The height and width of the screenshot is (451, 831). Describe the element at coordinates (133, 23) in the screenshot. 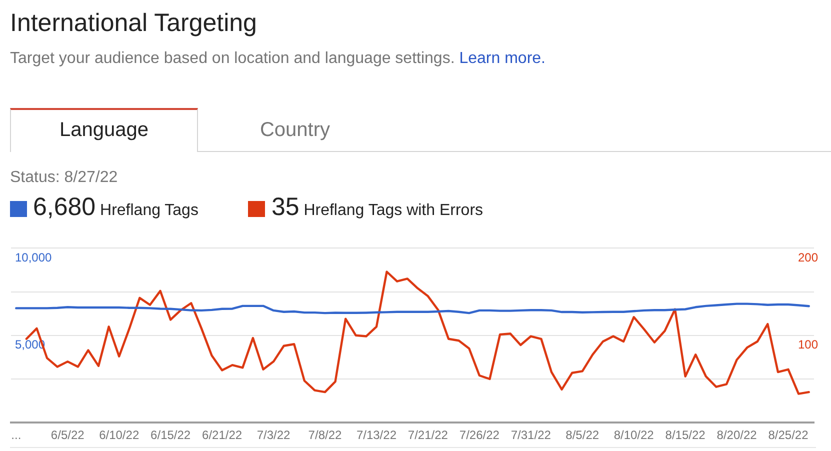

I see `chart-title: International Targeting` at that location.